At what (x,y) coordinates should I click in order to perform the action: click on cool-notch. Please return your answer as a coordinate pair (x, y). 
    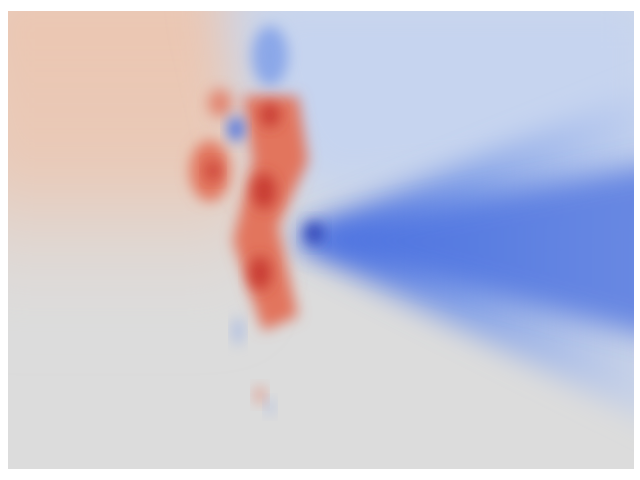
    Looking at the image, I should click on (236, 129).